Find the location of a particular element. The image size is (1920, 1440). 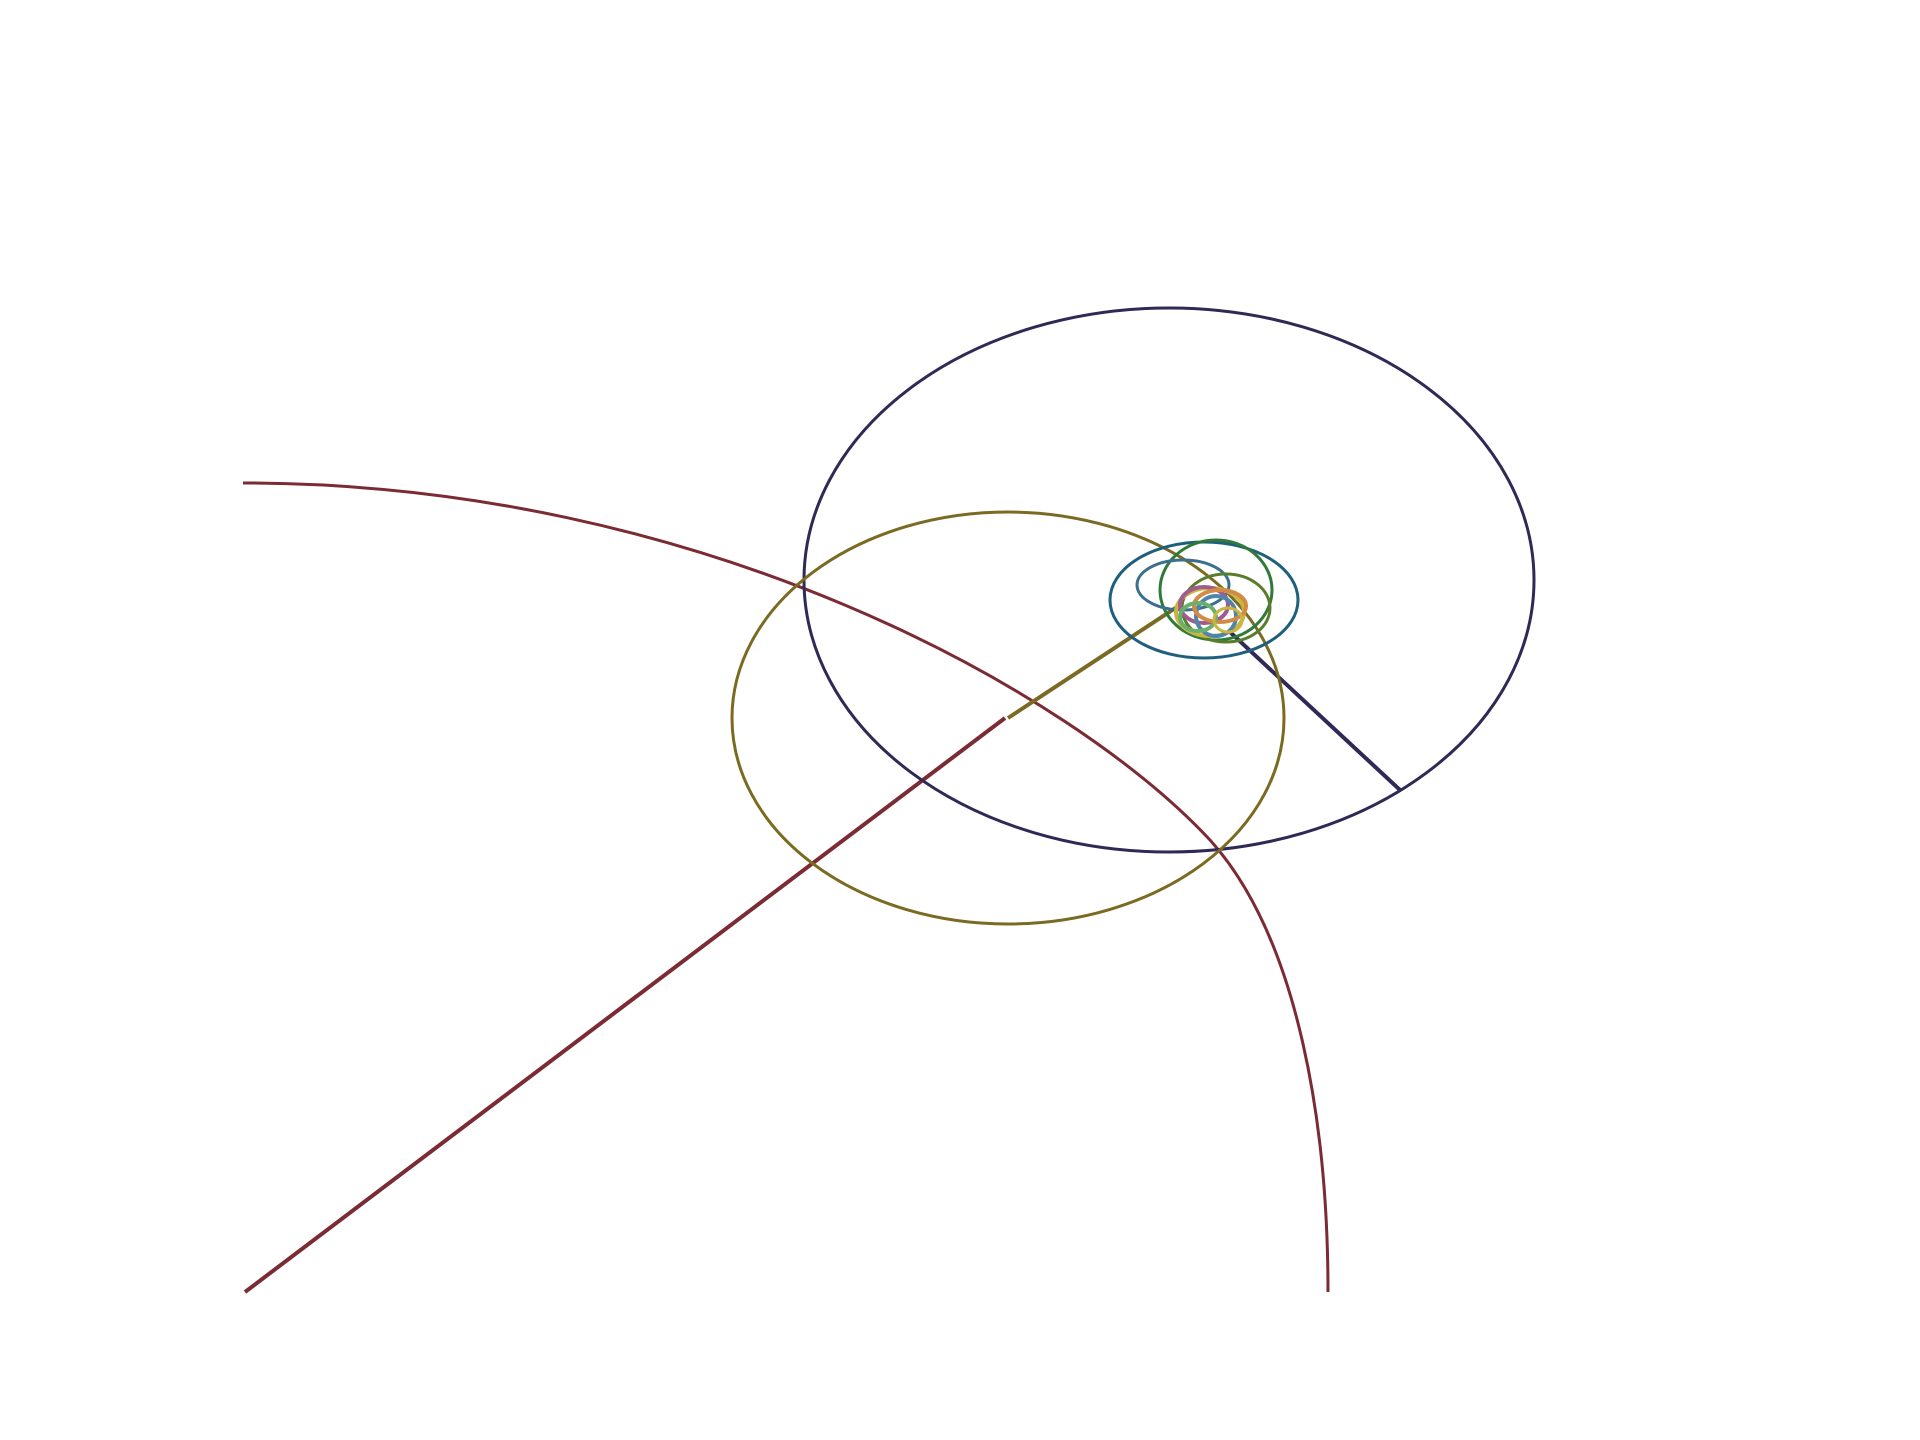

medium-orbit-ellipse is located at coordinates (1008, 718).